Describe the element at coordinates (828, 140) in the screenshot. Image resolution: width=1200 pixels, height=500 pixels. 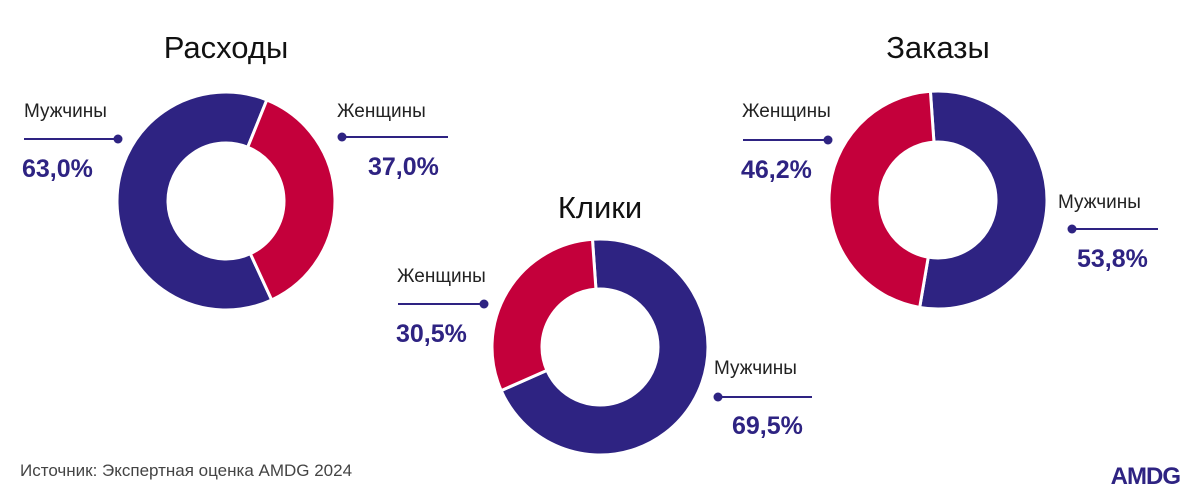
I see `leader-dot-orders-women` at that location.